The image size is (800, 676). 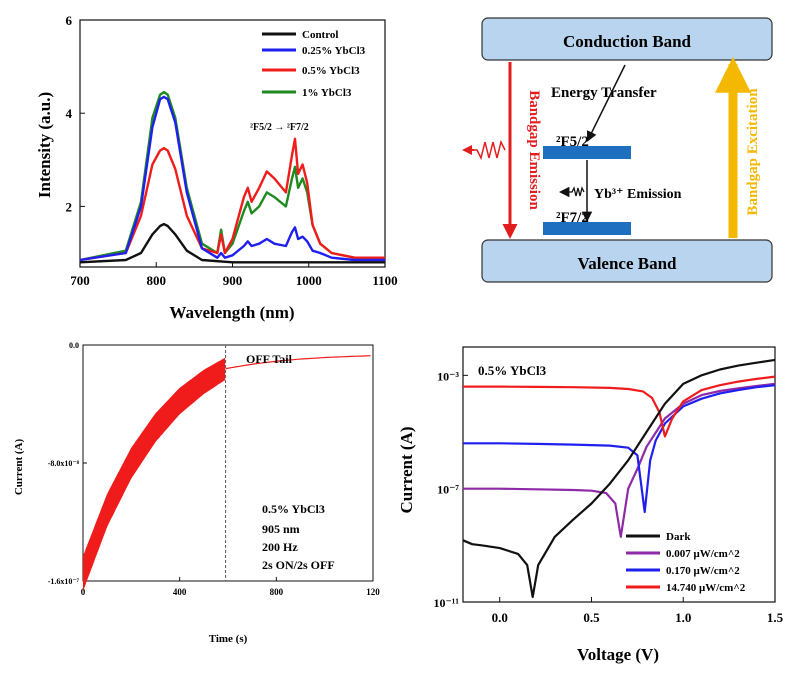 What do you see at coordinates (606, 103) in the screenshot?
I see `energy-transfer-arrow` at bounding box center [606, 103].